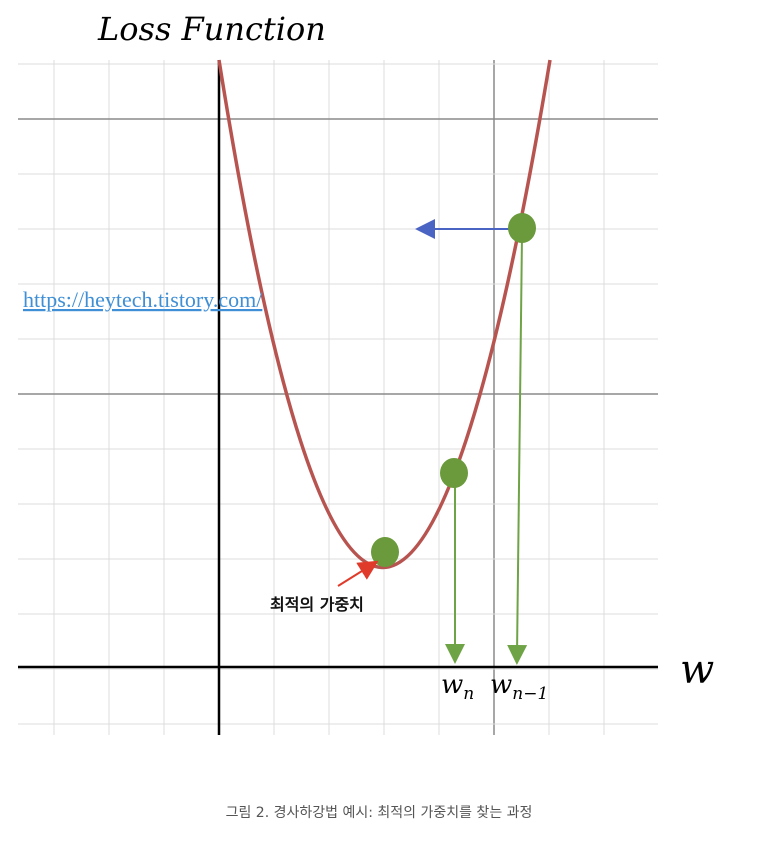  What do you see at coordinates (358, 573) in the screenshot?
I see `optimal-pointer-arrow` at bounding box center [358, 573].